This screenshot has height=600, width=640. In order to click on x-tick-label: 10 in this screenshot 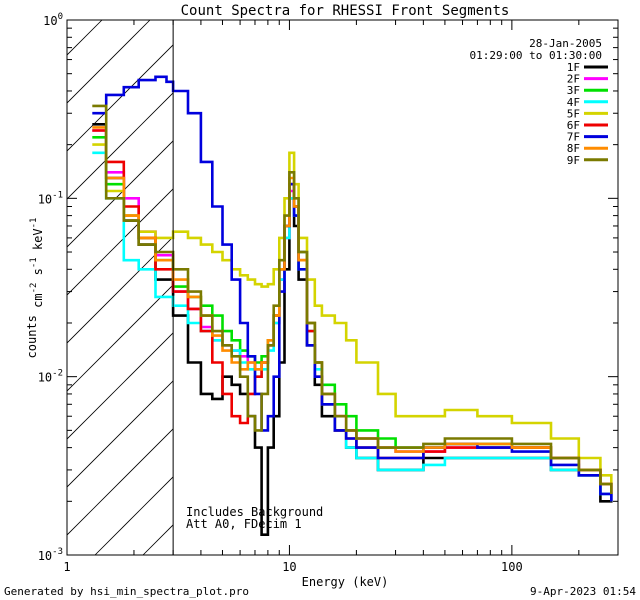, I will do `click(289, 567)`.